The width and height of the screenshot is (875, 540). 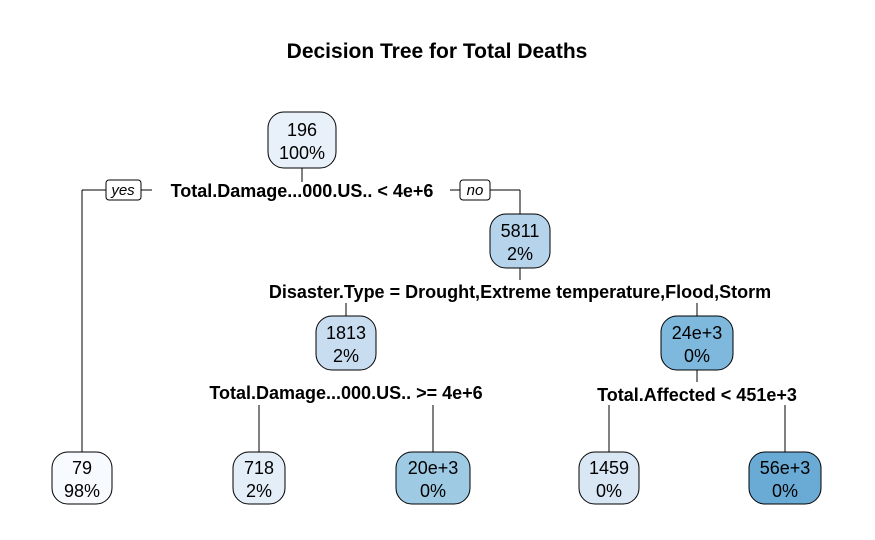 What do you see at coordinates (346, 333) in the screenshot?
I see `node-value: 1813` at bounding box center [346, 333].